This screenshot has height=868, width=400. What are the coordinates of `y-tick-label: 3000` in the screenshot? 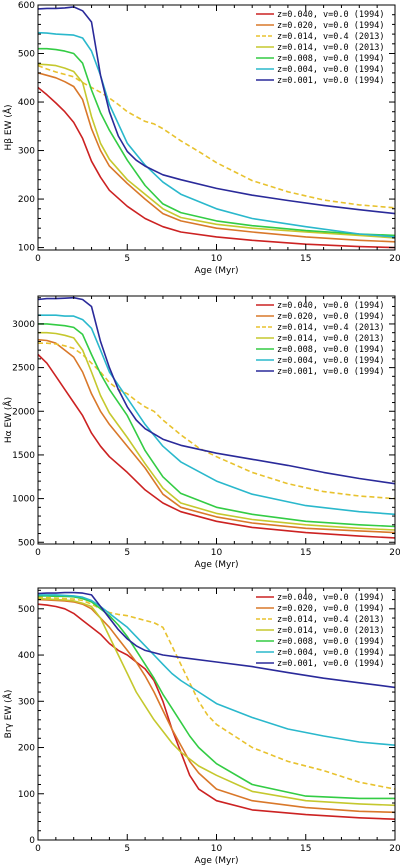 It's located at (23, 325).